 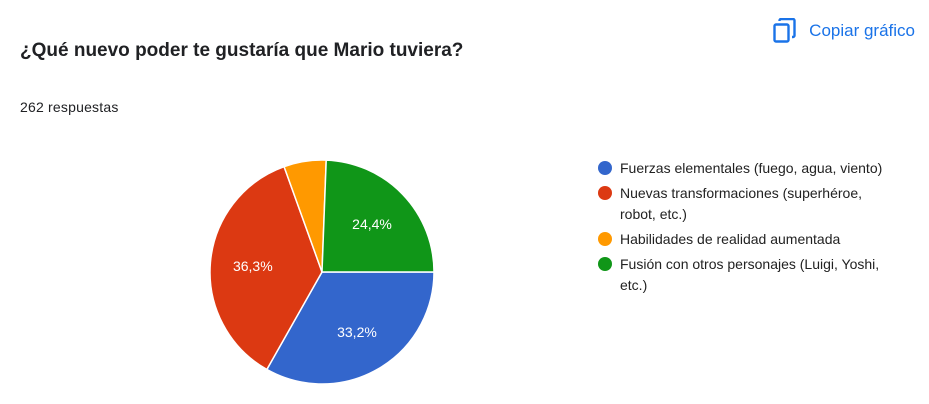 I want to click on legend-label-2: Habilidades de realidad aumentada, so click(x=730, y=239).